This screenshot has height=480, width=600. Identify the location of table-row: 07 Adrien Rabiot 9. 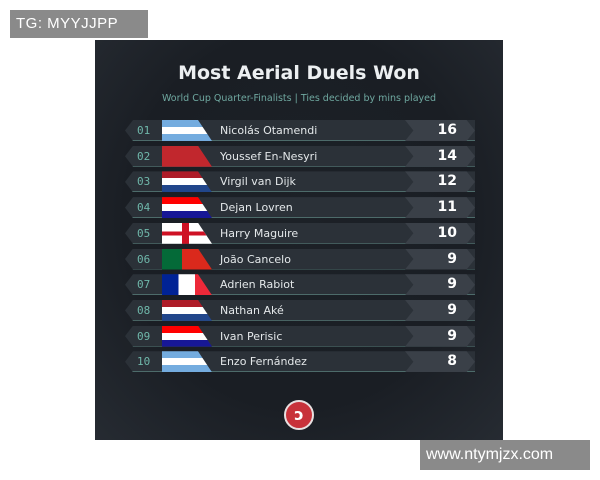
(300, 285).